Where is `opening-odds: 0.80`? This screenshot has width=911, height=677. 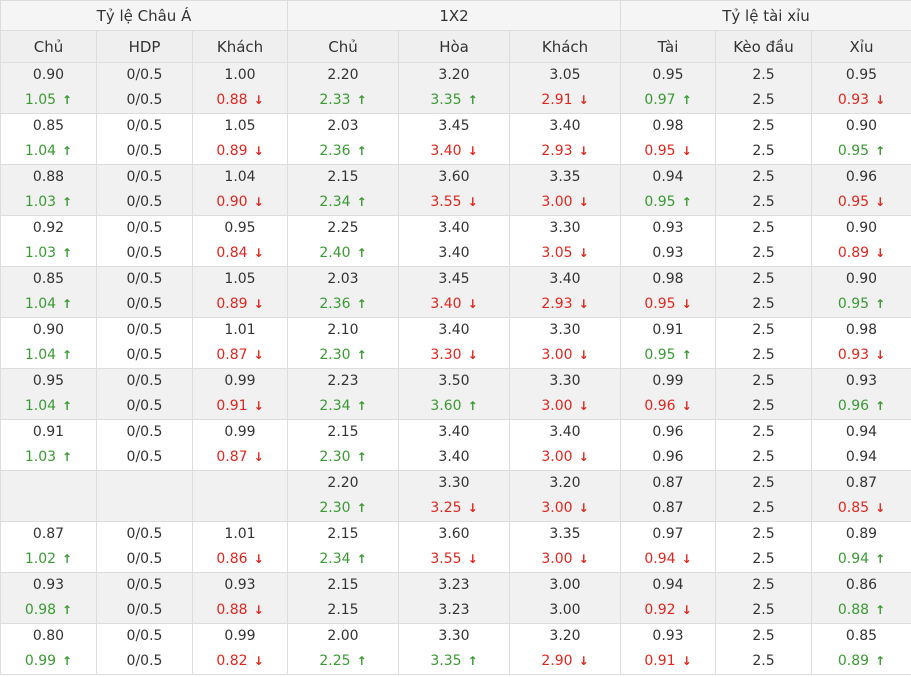 opening-odds: 0.80 is located at coordinates (48, 636).